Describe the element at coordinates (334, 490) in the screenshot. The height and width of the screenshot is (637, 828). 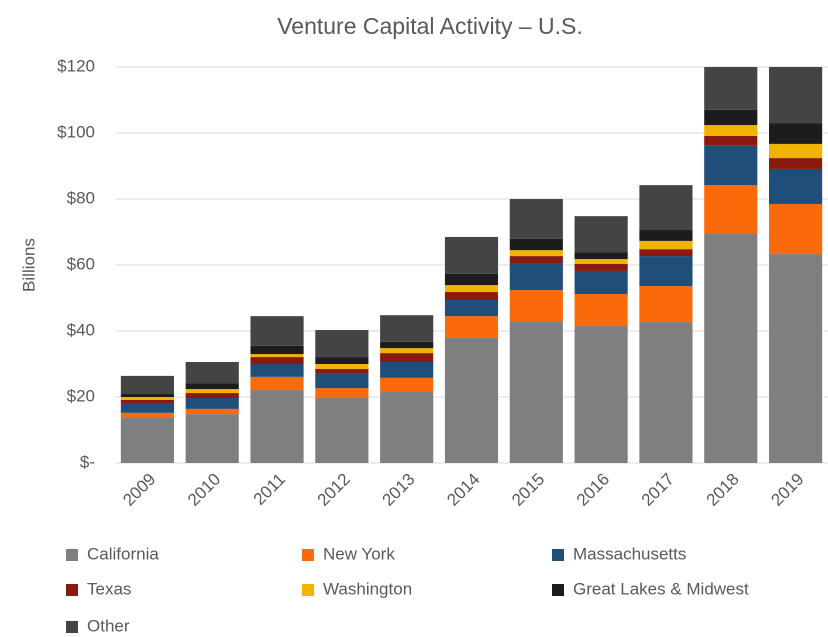
I see `x-tick-label: 2012` at that location.